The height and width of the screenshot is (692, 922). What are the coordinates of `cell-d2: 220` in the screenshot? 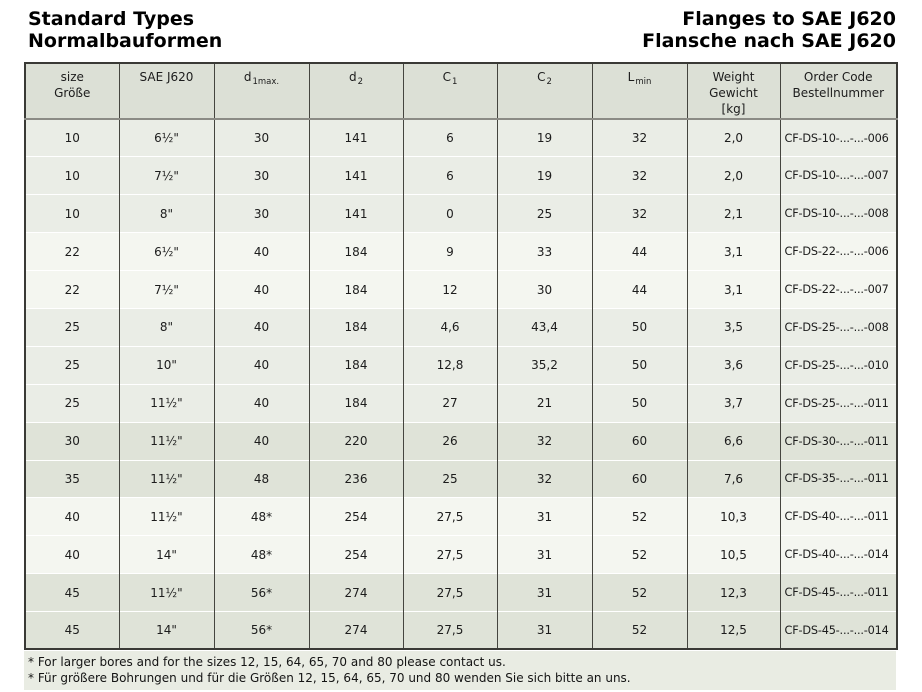 It's located at (355, 441).